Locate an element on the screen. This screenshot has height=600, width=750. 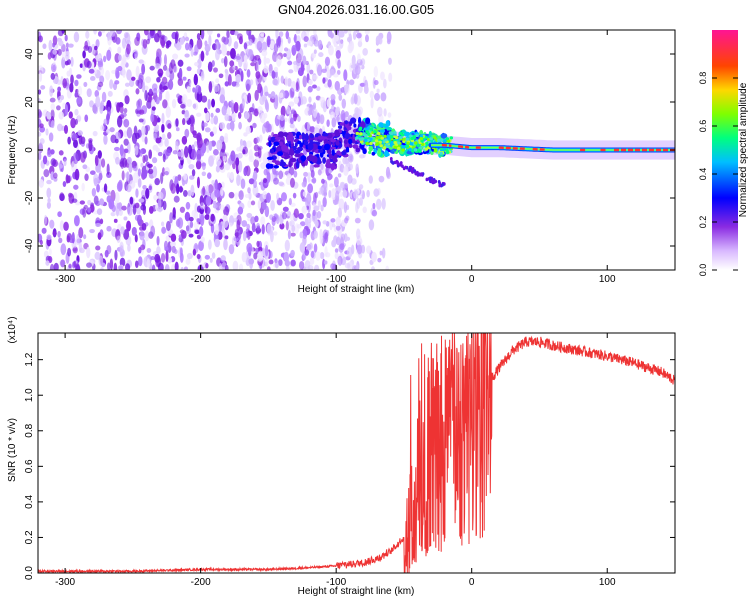
snr-y-tick-label: 0.4 is located at coordinates (29, 502).